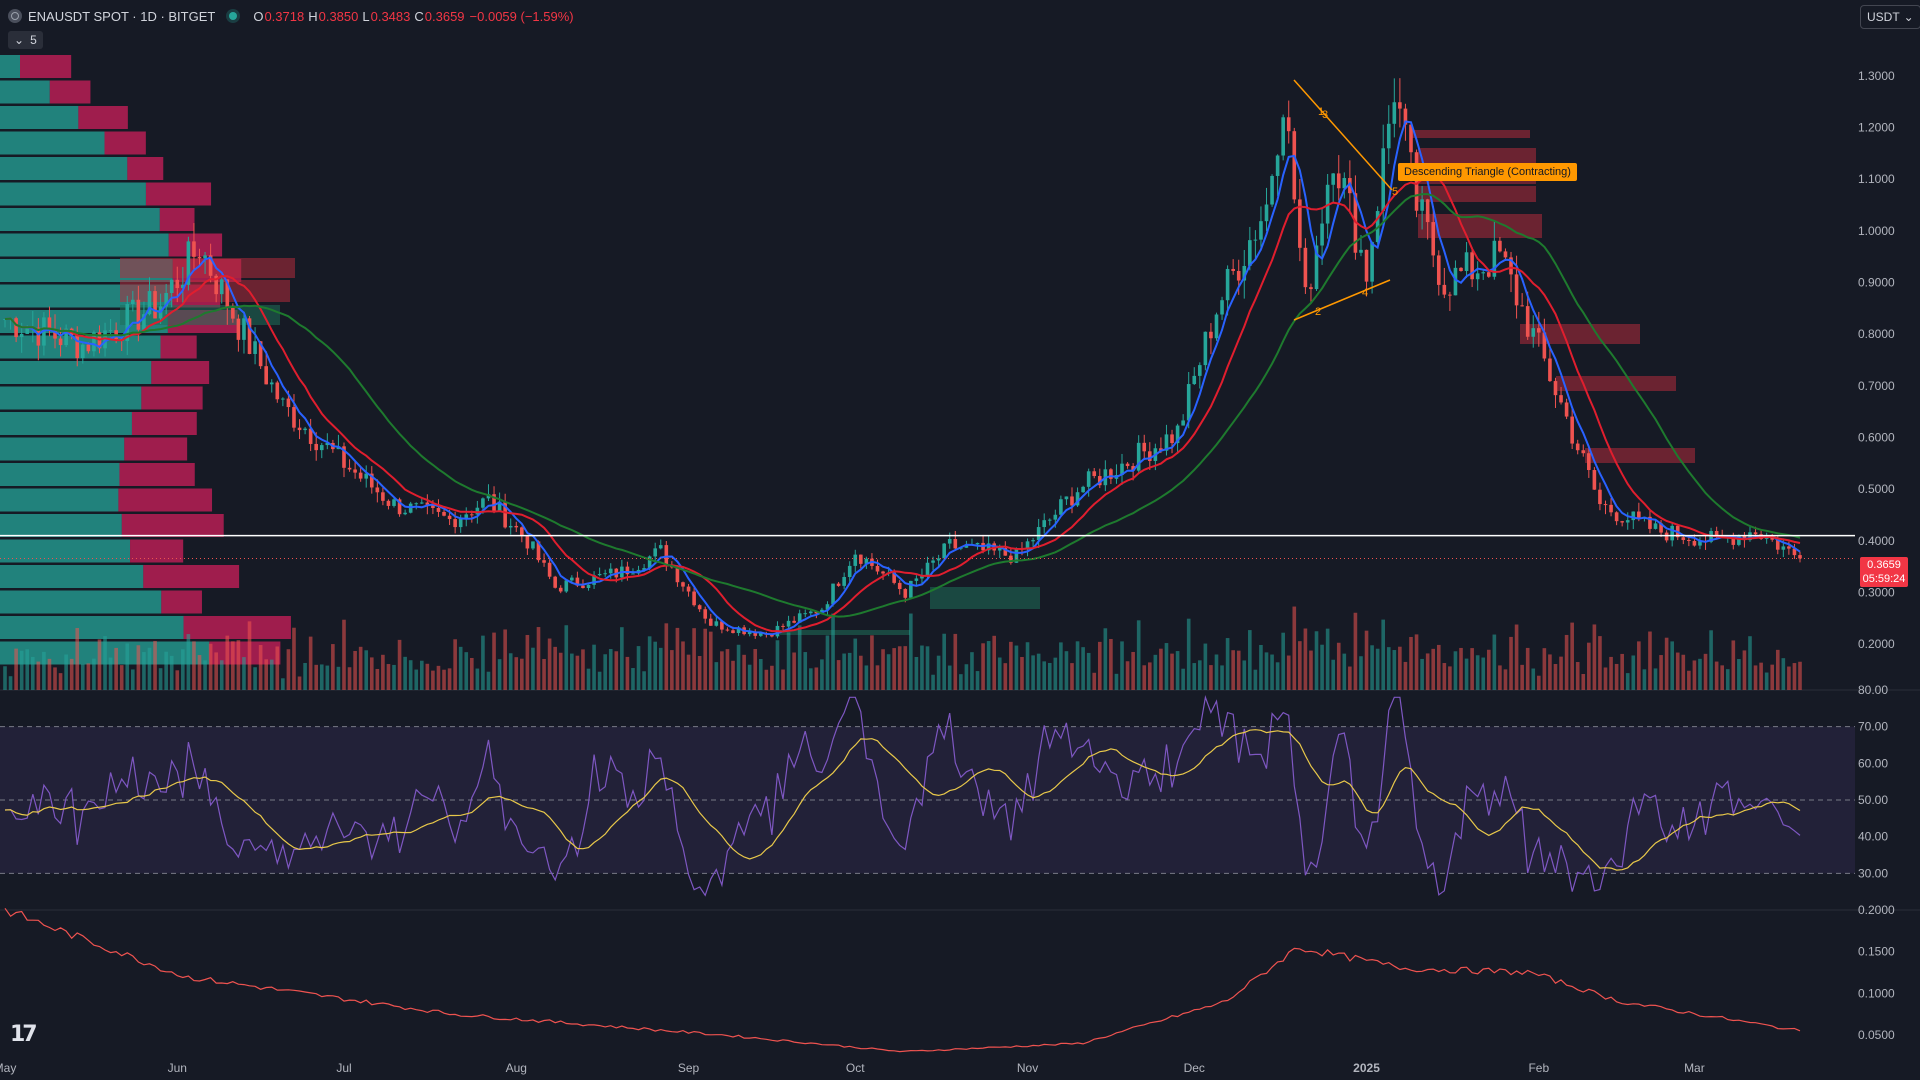 The height and width of the screenshot is (1080, 1920). Describe the element at coordinates (1884, 579) in the screenshot. I see `bar-countdown: 05:59:24` at that location.